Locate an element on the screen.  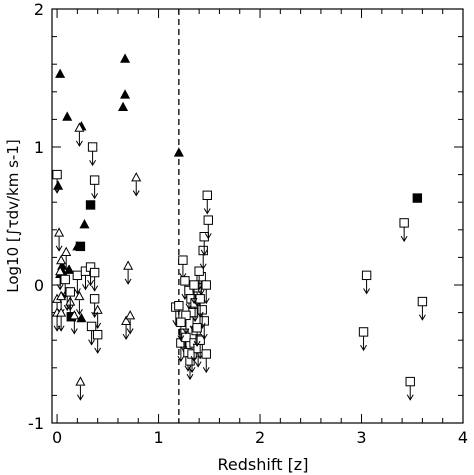
y-tick-label: -1 is located at coordinates (36, 423).